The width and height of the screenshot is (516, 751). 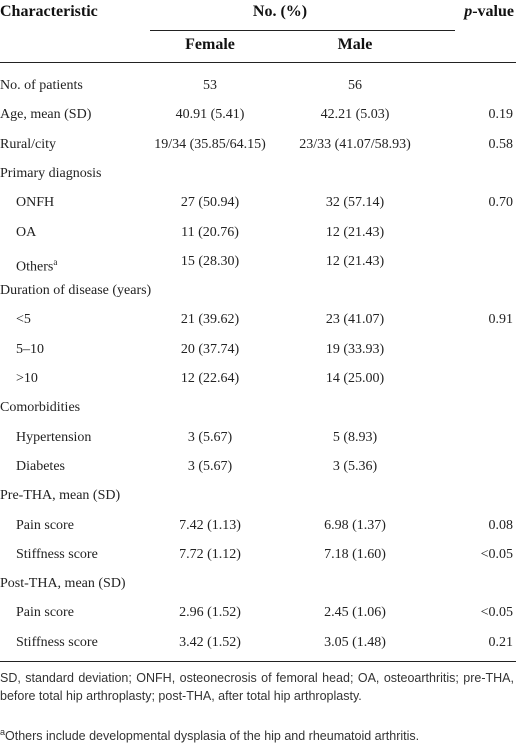 What do you see at coordinates (210, 642) in the screenshot?
I see `female-cell: 3.42 (1.52)` at bounding box center [210, 642].